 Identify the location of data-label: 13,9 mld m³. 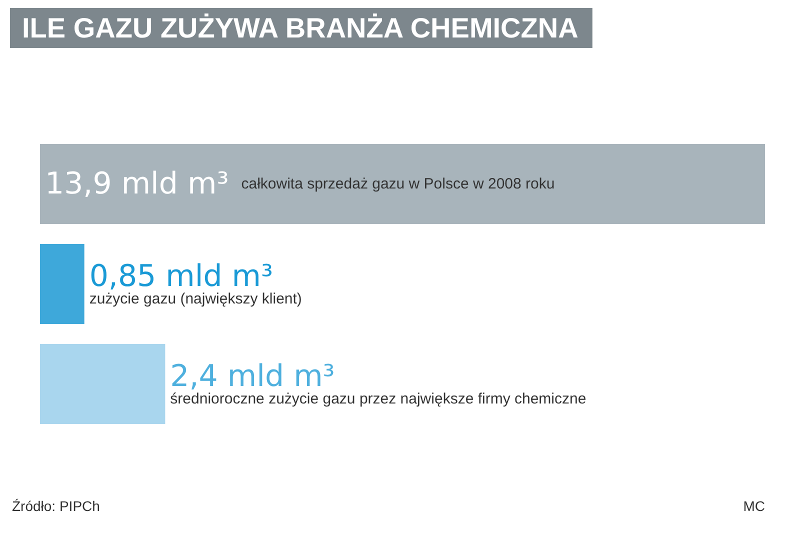
(137, 184).